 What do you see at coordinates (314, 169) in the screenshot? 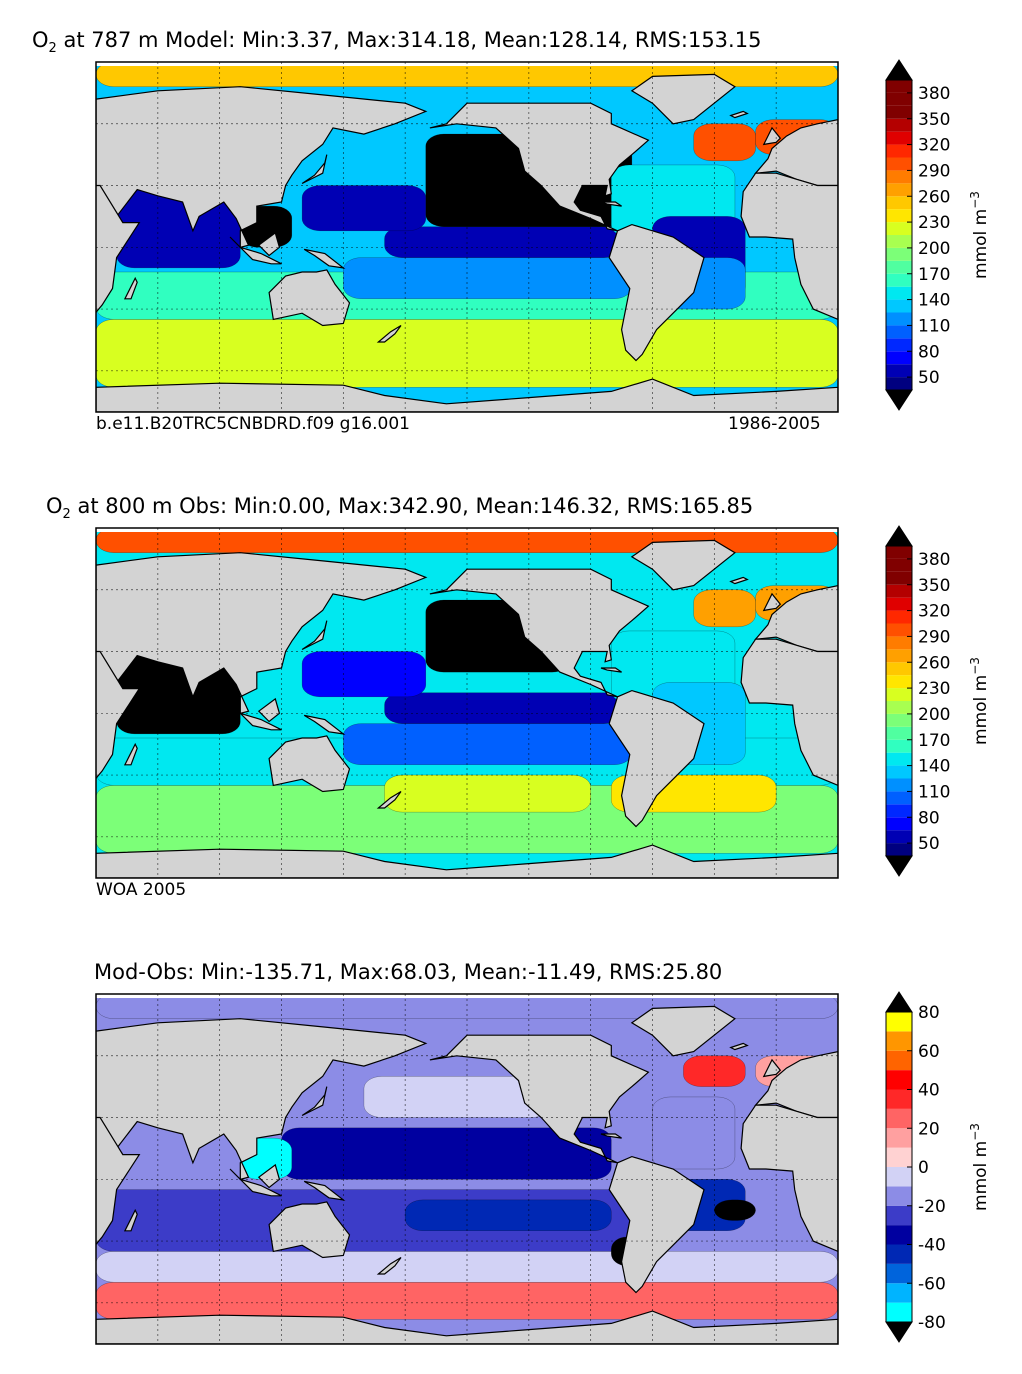
I see `panel1-land-japan` at bounding box center [314, 169].